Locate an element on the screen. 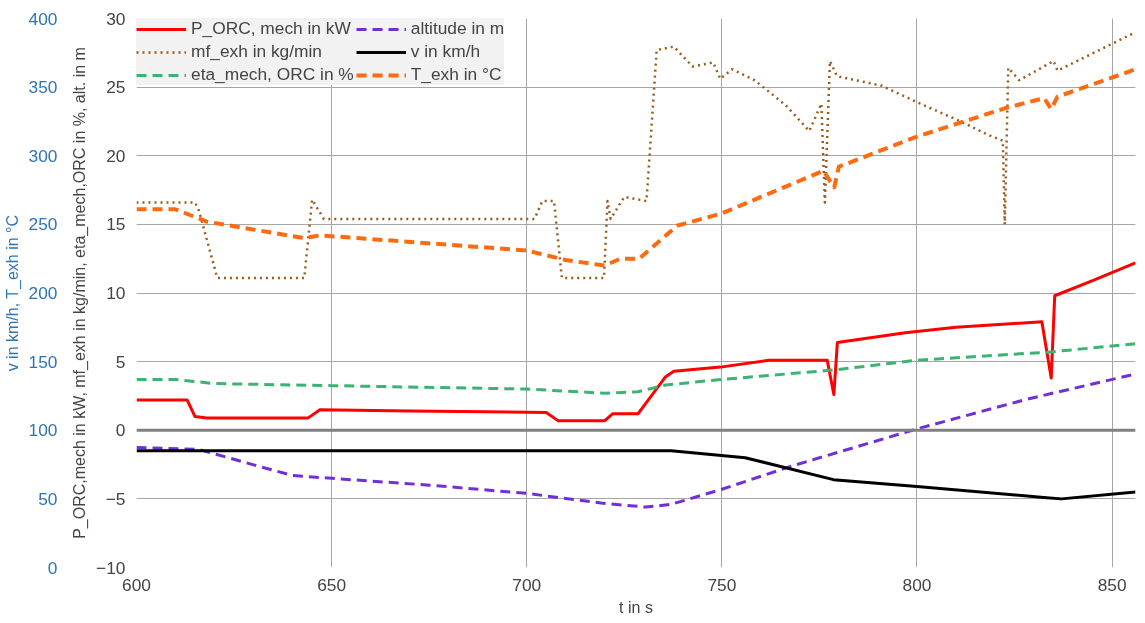 The width and height of the screenshot is (1145, 623). y-tick-label: 0 is located at coordinates (120, 430).